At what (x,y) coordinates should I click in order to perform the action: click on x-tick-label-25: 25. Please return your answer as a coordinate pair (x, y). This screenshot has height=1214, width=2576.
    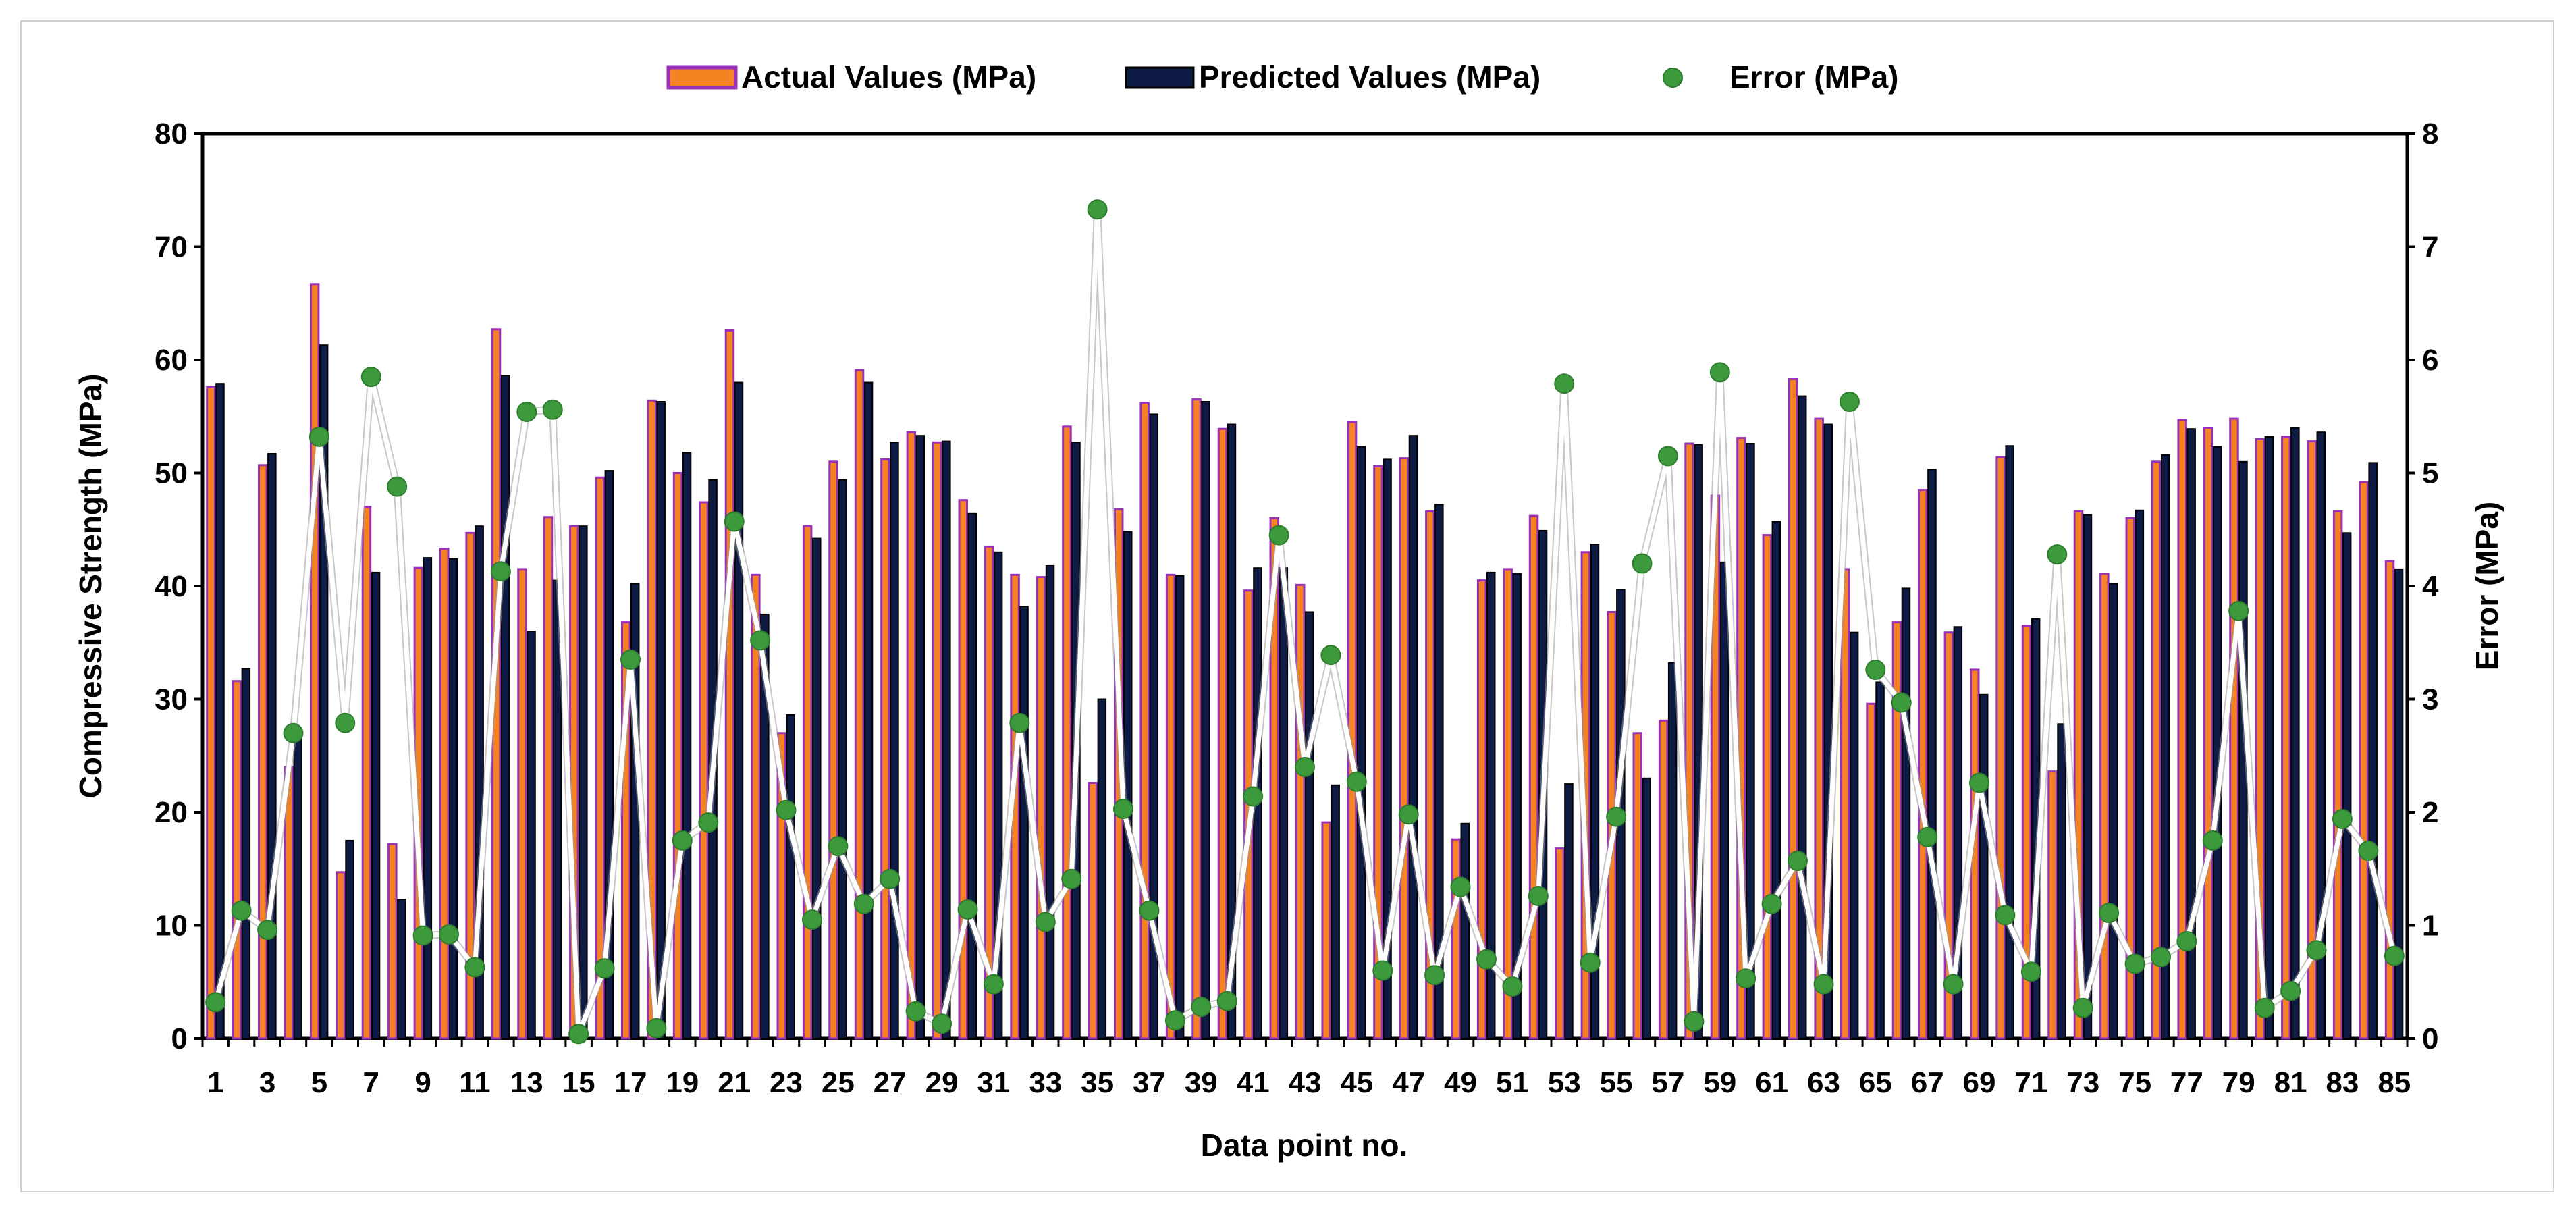
    Looking at the image, I should click on (839, 1082).